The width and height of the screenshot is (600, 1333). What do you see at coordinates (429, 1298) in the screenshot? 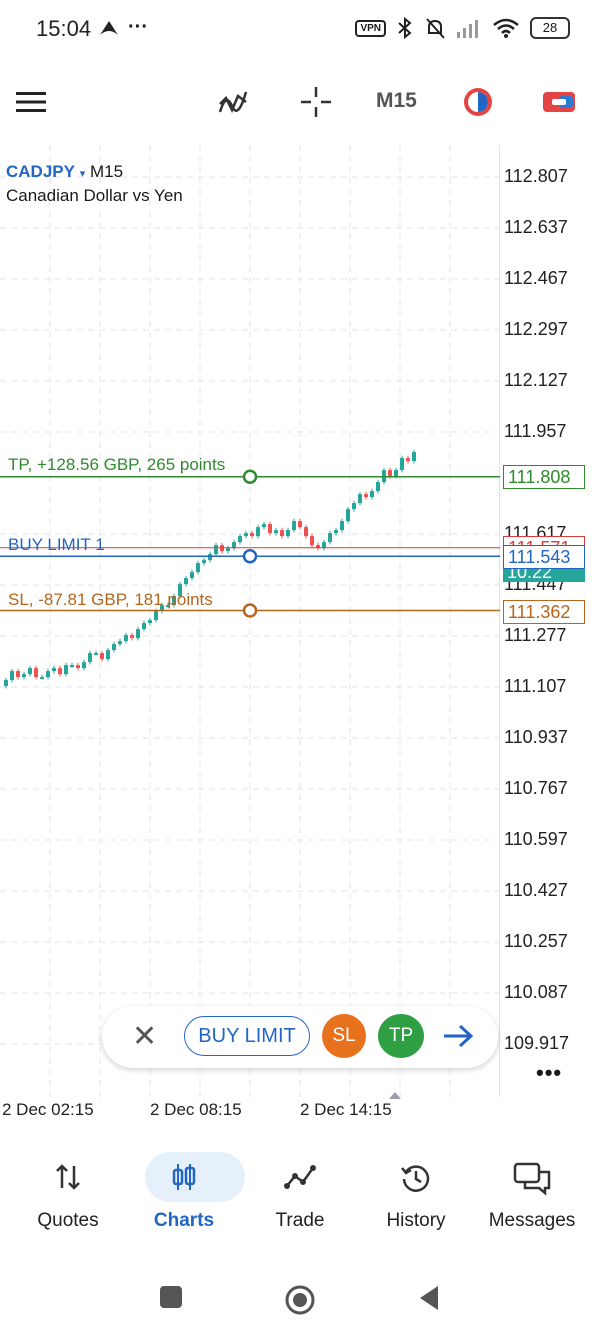
I see `back-icon` at bounding box center [429, 1298].